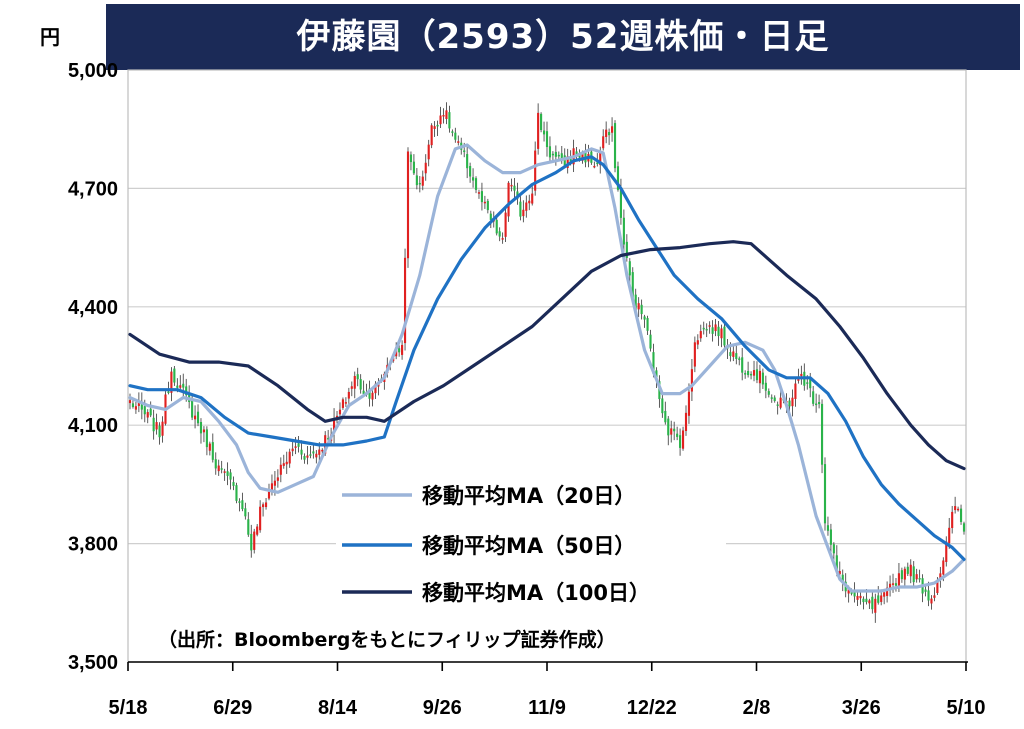 The width and height of the screenshot is (1024, 729). I want to click on legend-label-ma20: 移動平均MA（20日）, so click(528, 496).